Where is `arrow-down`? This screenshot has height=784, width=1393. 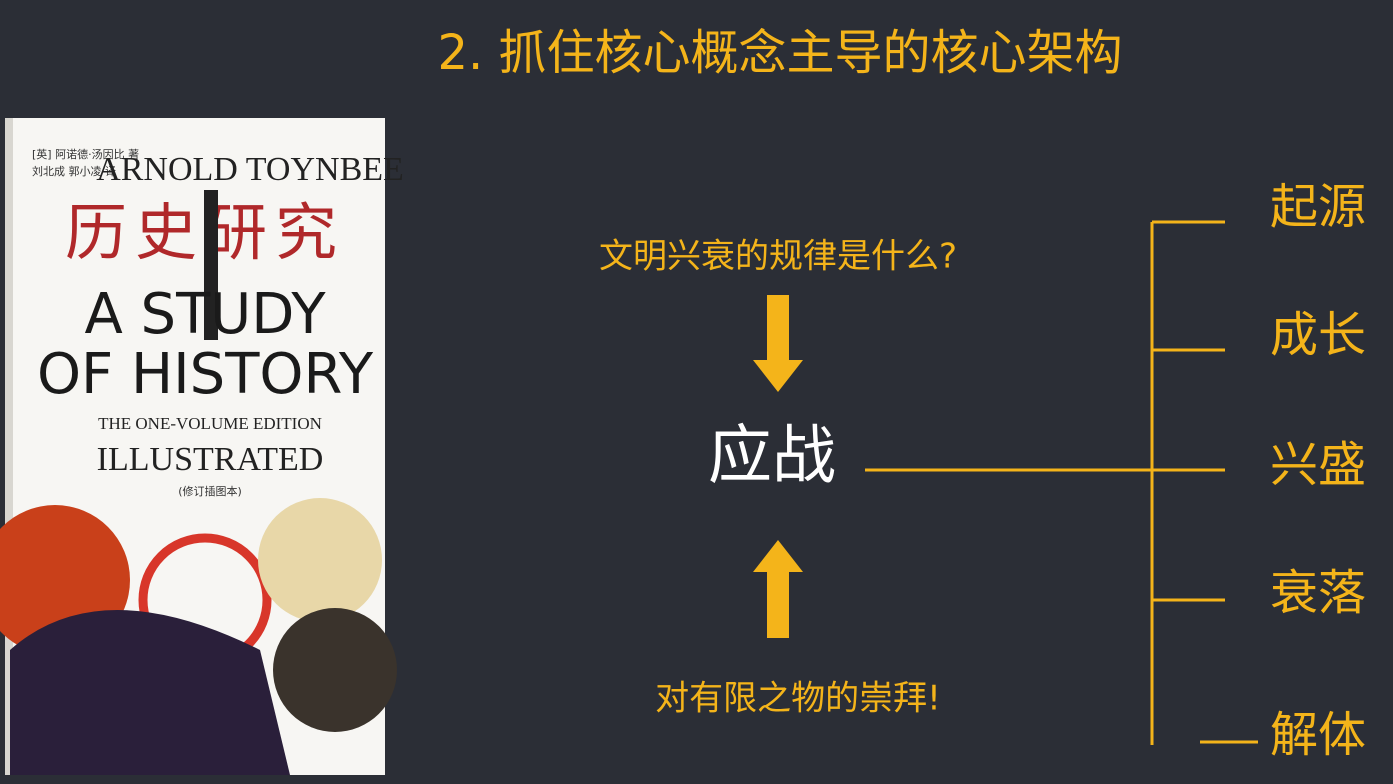 arrow-down is located at coordinates (778, 343).